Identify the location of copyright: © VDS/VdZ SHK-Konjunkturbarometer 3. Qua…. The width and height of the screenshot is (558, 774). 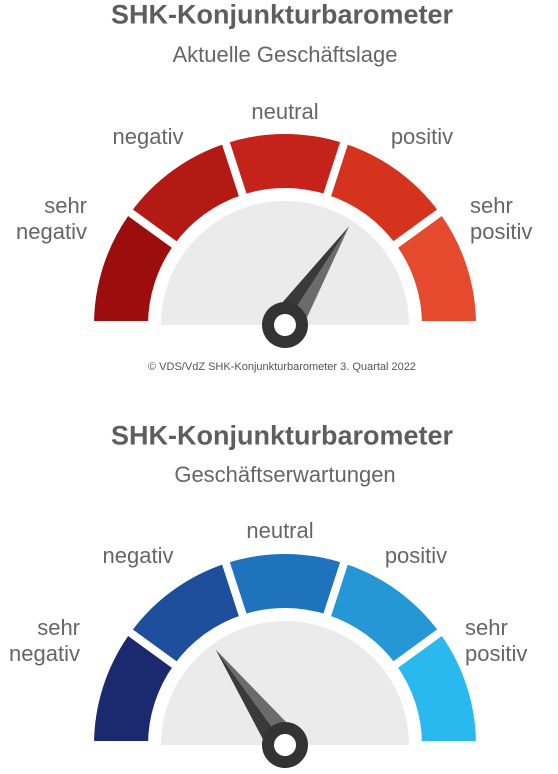
(282, 367).